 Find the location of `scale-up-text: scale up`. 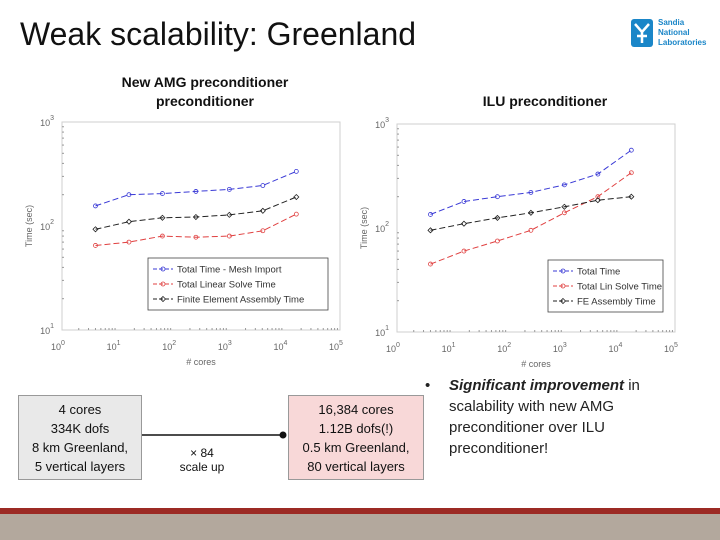

scale-up-text: scale up is located at coordinates (202, 467).